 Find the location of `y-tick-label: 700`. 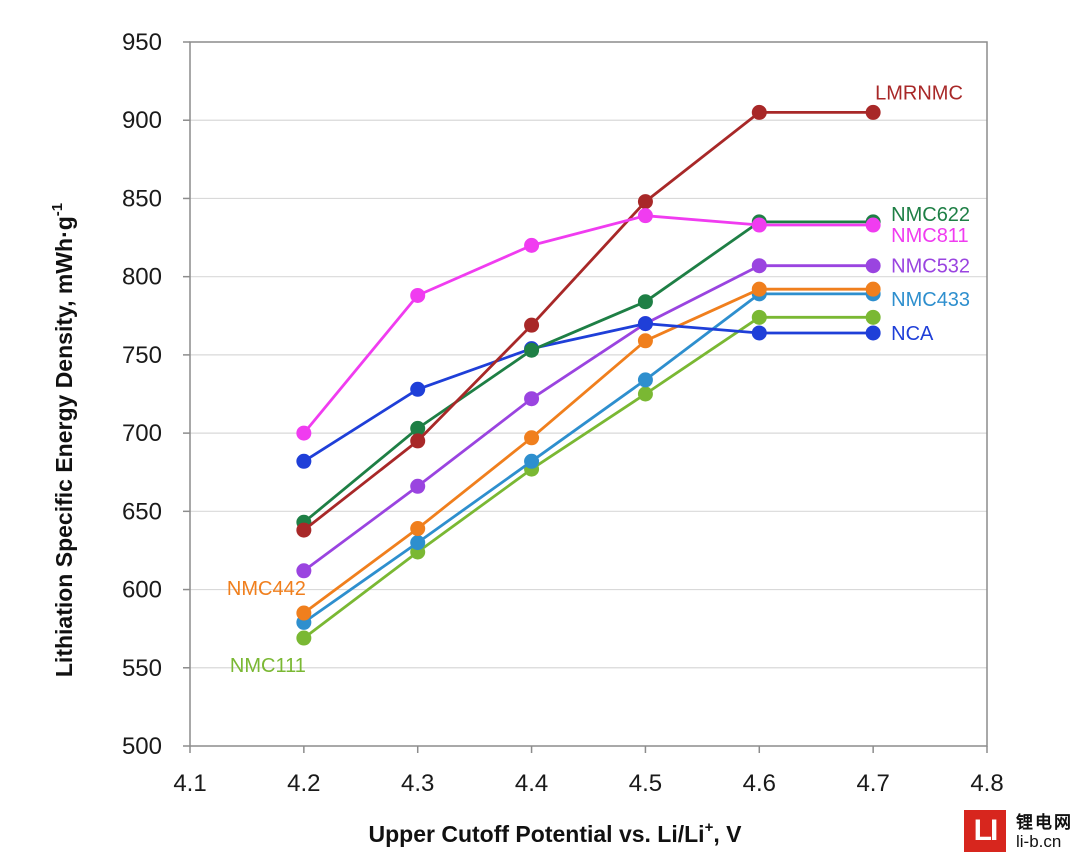

y-tick-label: 700 is located at coordinates (142, 433).